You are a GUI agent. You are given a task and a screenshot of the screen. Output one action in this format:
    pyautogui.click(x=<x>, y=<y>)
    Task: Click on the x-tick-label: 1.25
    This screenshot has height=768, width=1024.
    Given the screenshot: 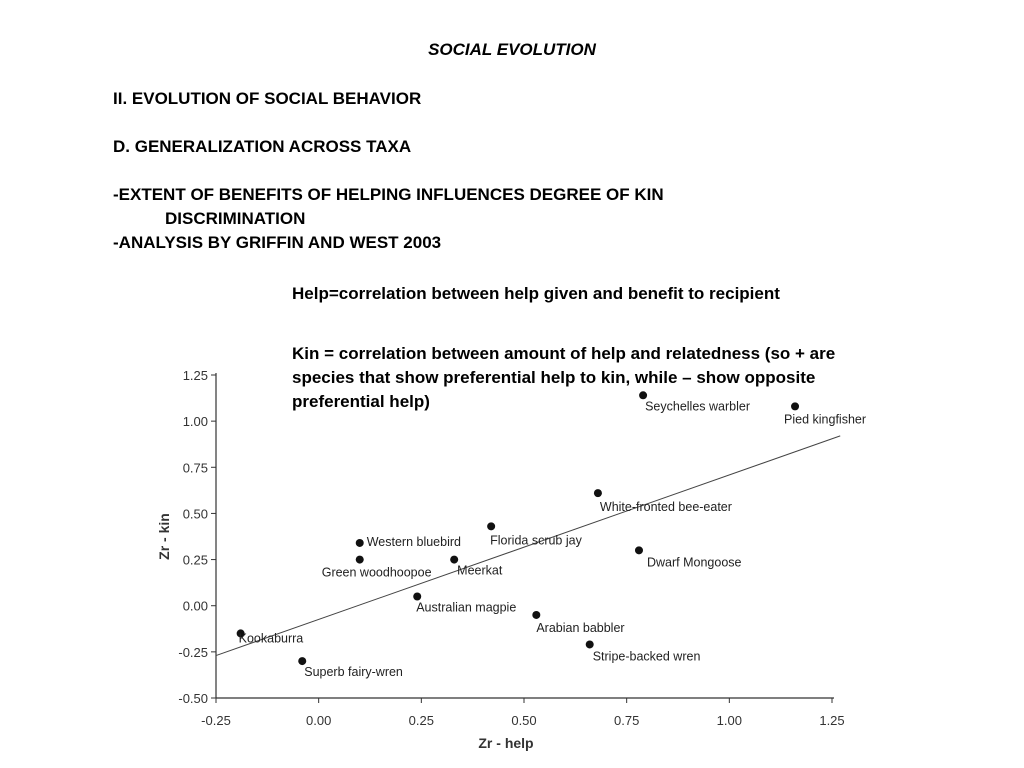 What is the action you would take?
    pyautogui.click(x=831, y=720)
    